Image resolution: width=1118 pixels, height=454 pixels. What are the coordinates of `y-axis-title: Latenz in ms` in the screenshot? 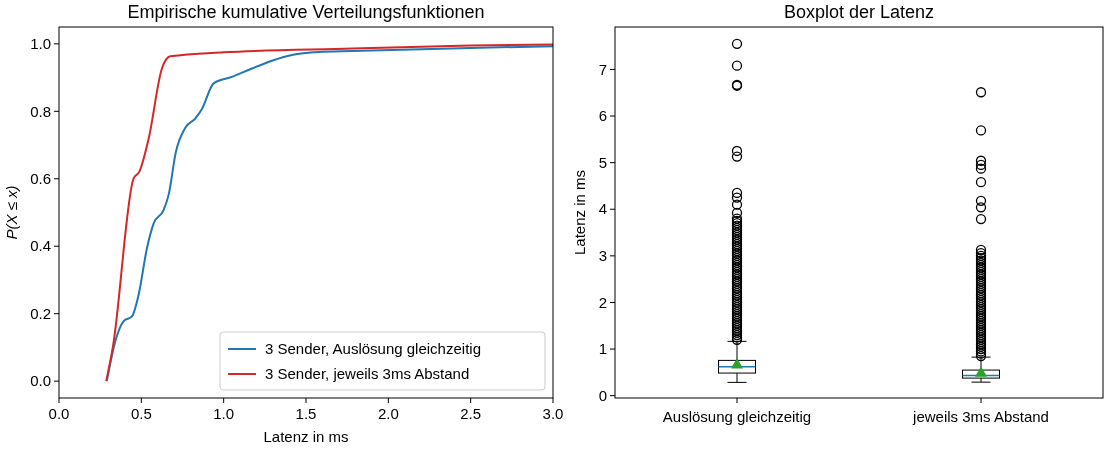 It's located at (579, 212).